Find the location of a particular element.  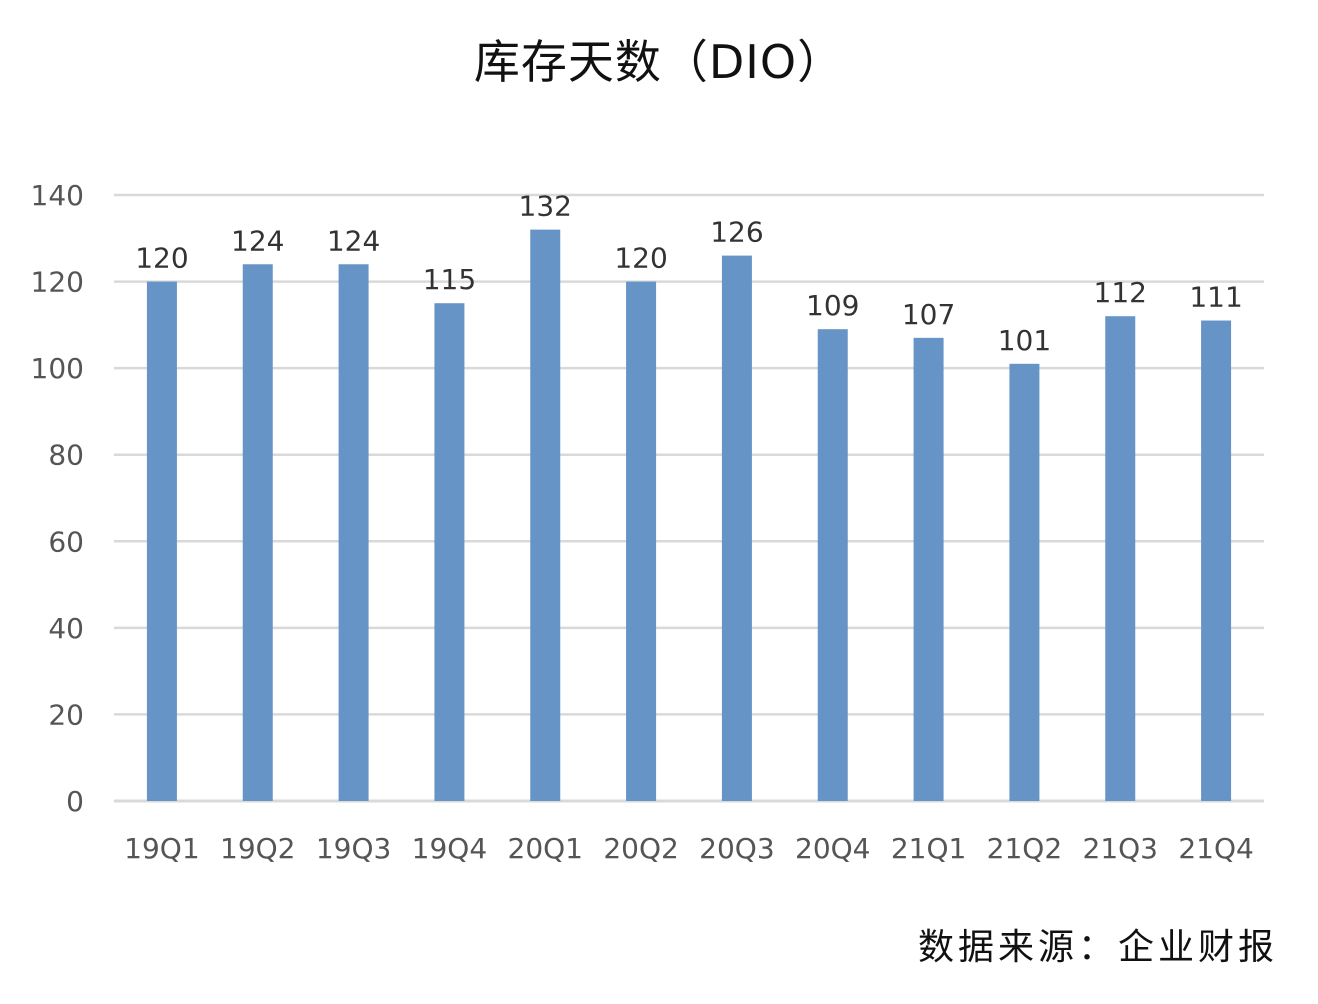

x-tick-label: 19Q1 is located at coordinates (161, 848).